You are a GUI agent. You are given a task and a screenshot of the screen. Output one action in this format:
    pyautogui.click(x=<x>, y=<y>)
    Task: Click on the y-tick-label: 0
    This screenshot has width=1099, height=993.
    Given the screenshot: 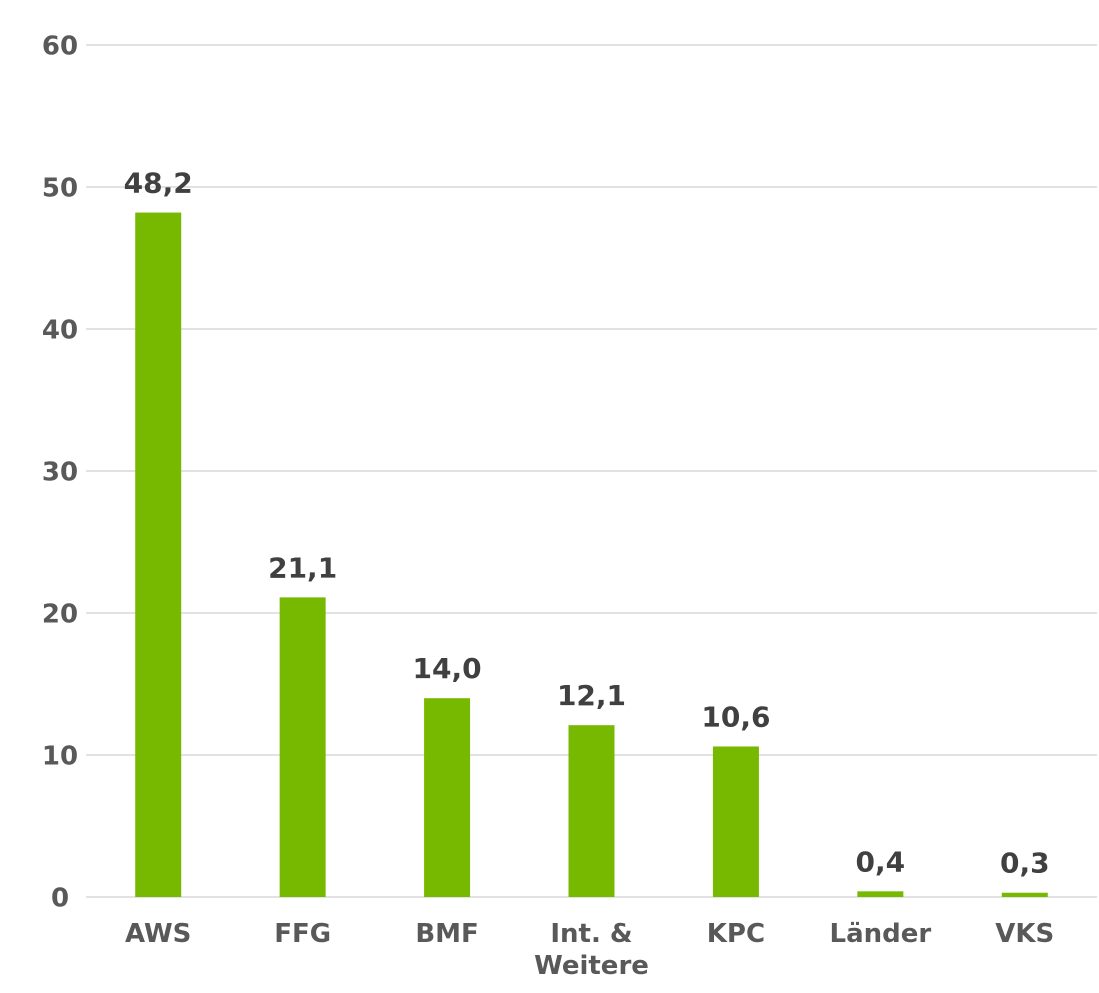 What is the action you would take?
    pyautogui.click(x=60, y=899)
    